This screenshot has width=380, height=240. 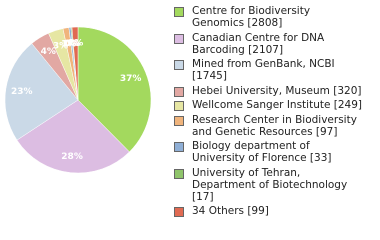 I want to click on slice-label: 4%, so click(x=48, y=52).